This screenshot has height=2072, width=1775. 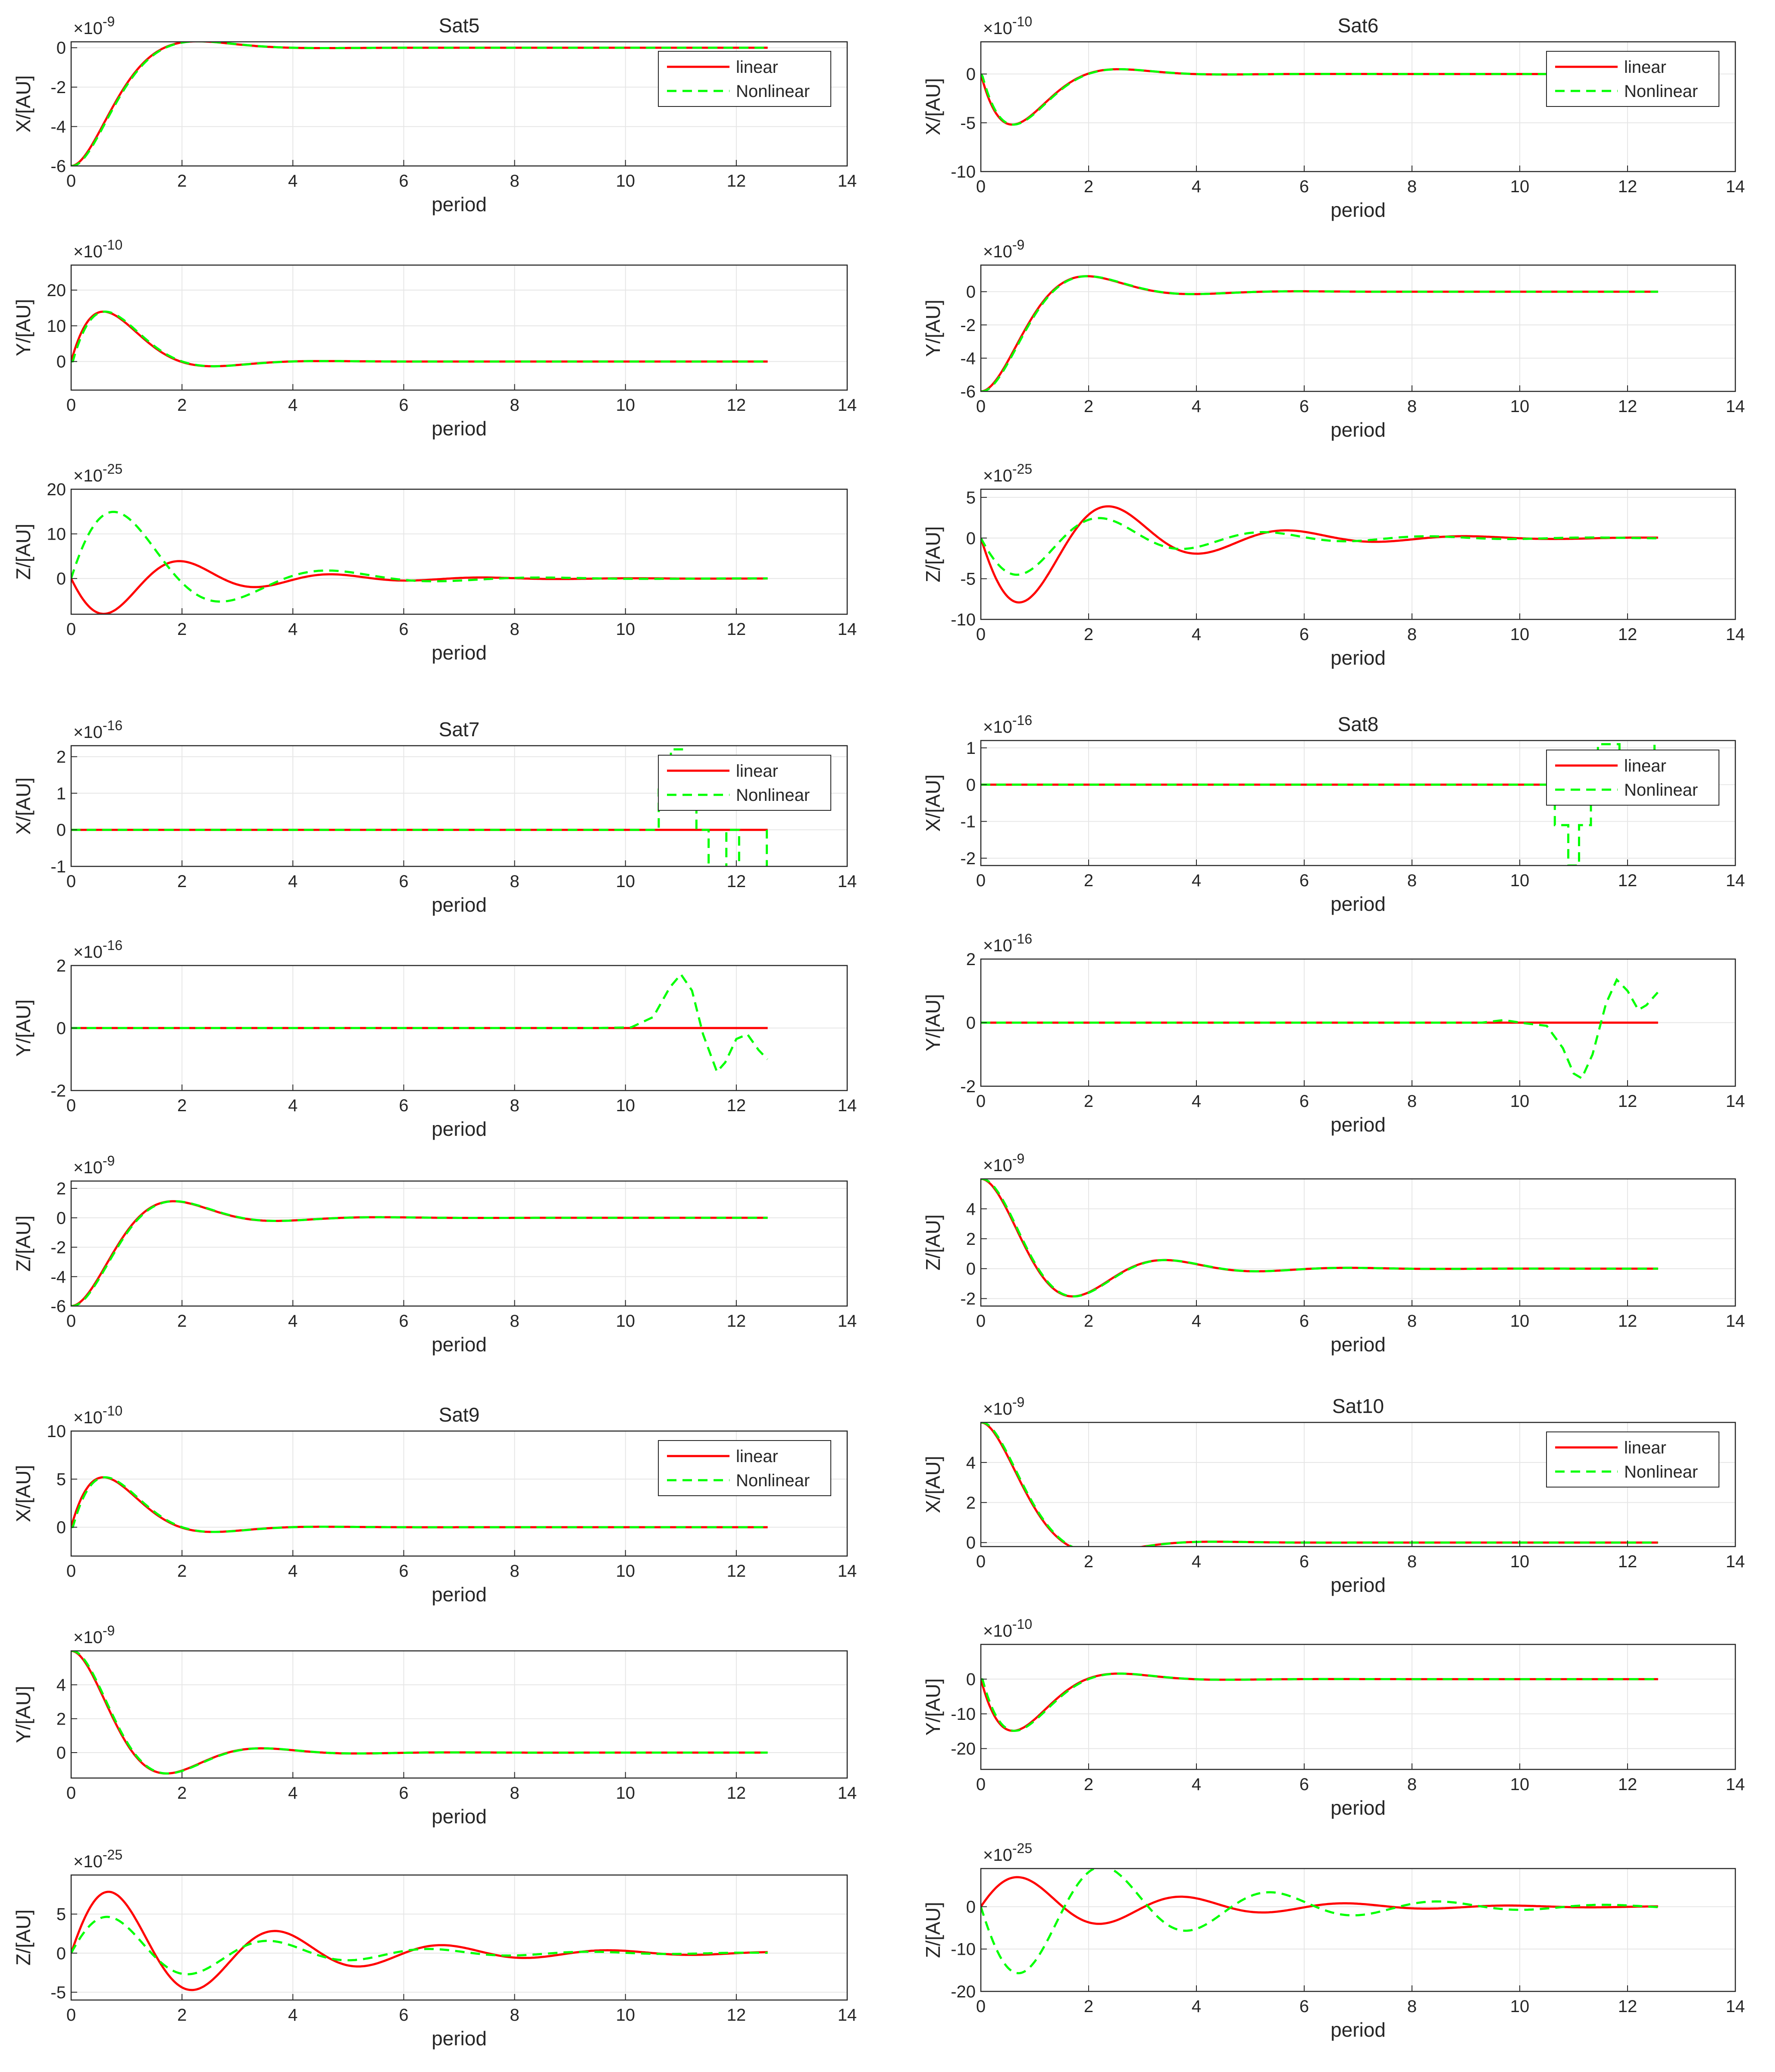 I want to click on axis-exponent: ×10⁻²⁵, so click(x=1008, y=473).